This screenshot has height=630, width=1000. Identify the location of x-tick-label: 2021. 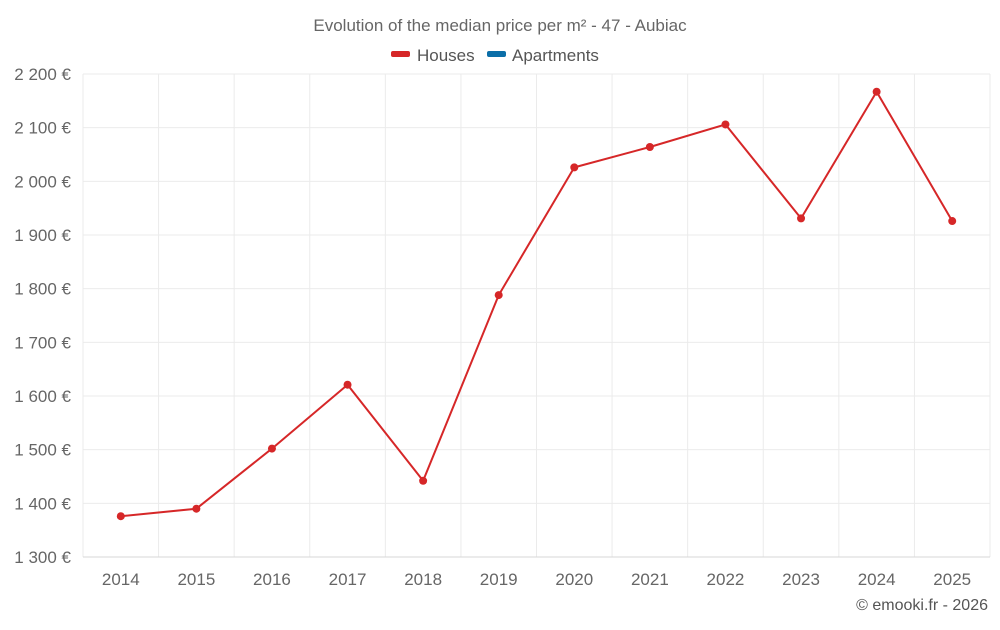
(650, 579).